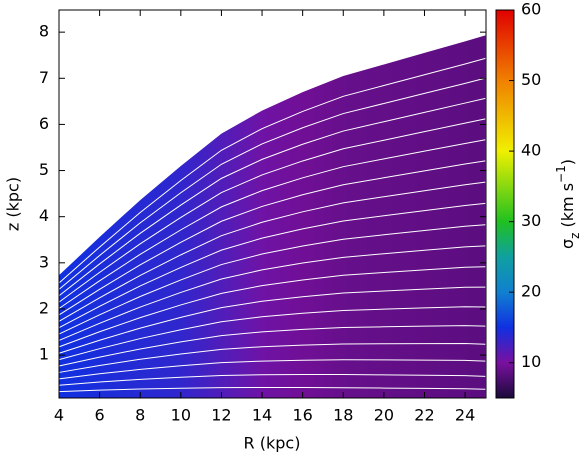 This screenshot has height=459, width=582. What do you see at coordinates (44, 261) in the screenshot?
I see `y-tick-label: 3` at bounding box center [44, 261].